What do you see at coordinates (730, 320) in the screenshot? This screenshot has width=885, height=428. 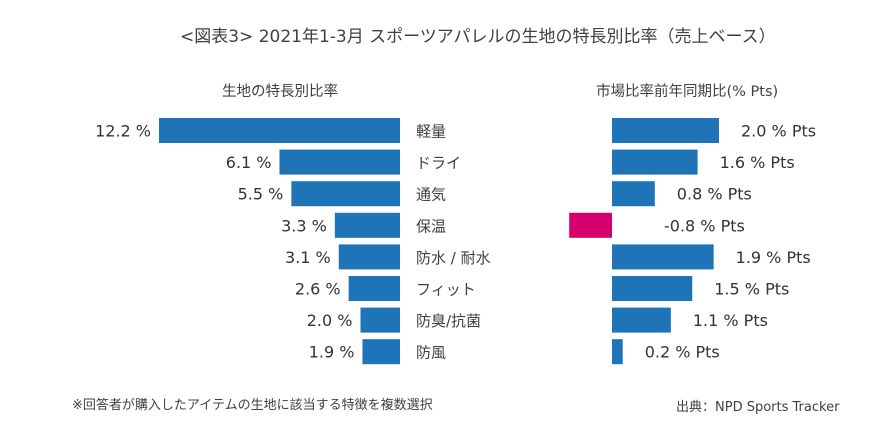 I see `right-value-label: 1.1 % Pts` at bounding box center [730, 320].